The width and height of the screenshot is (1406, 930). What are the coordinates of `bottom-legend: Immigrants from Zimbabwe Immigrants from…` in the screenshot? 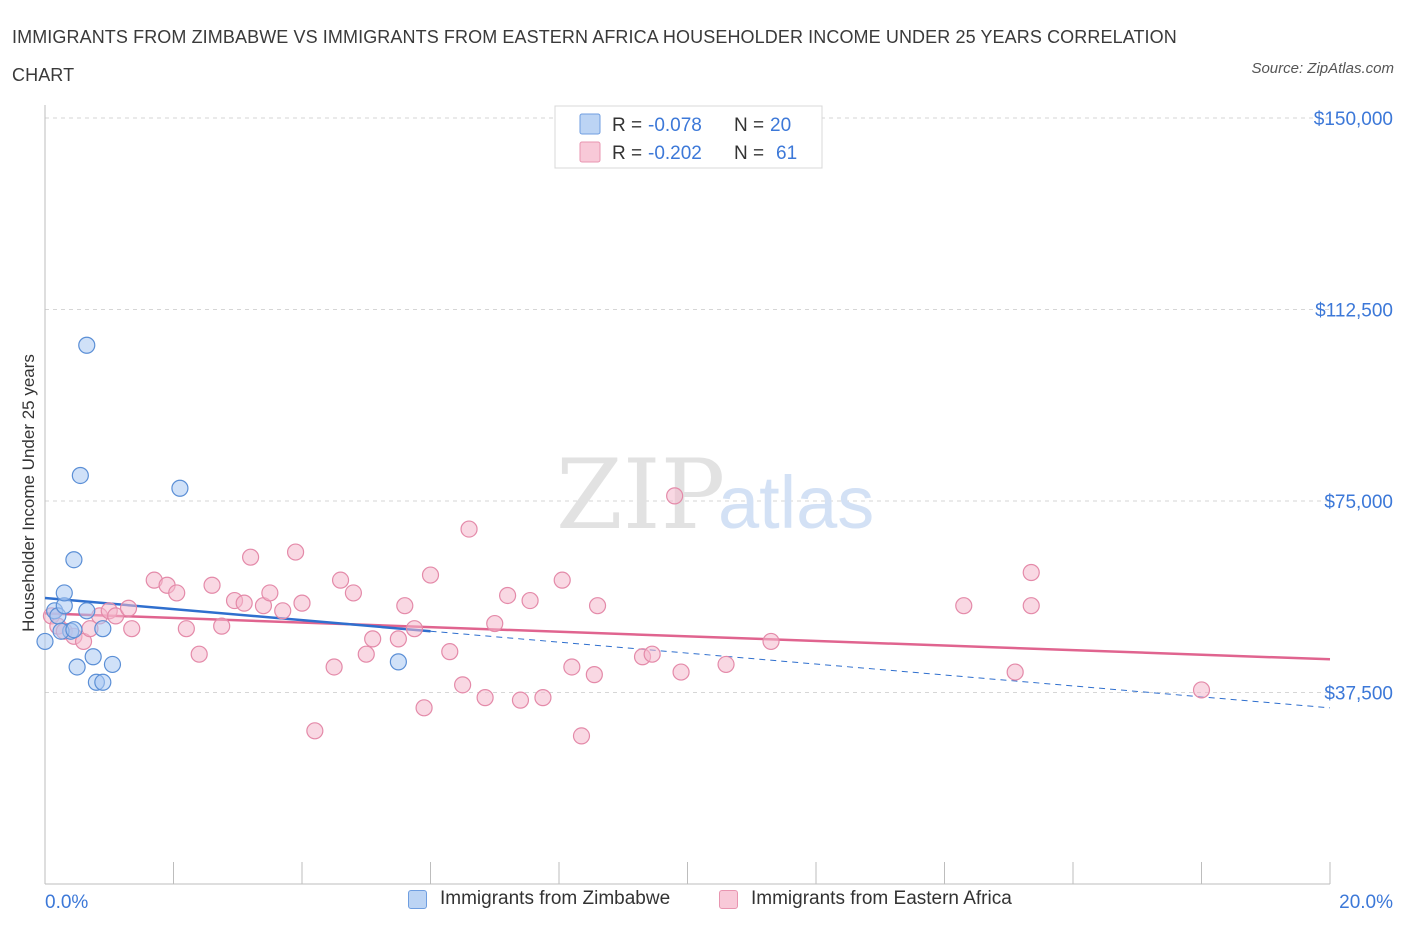 It's located at (703, 902).